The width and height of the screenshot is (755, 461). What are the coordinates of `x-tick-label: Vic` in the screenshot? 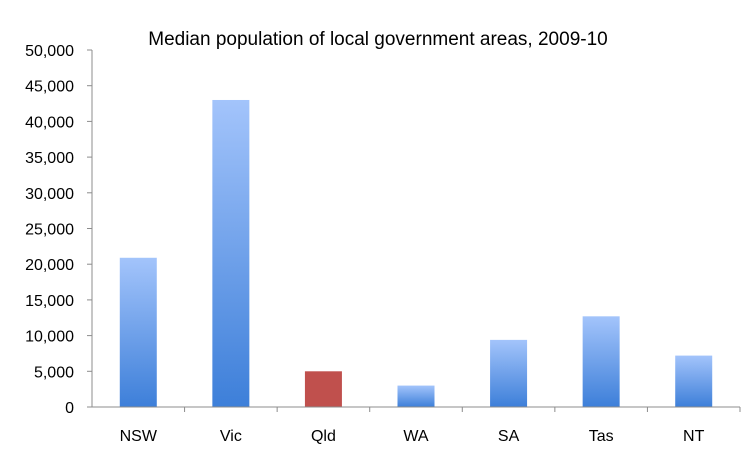 It's located at (231, 436).